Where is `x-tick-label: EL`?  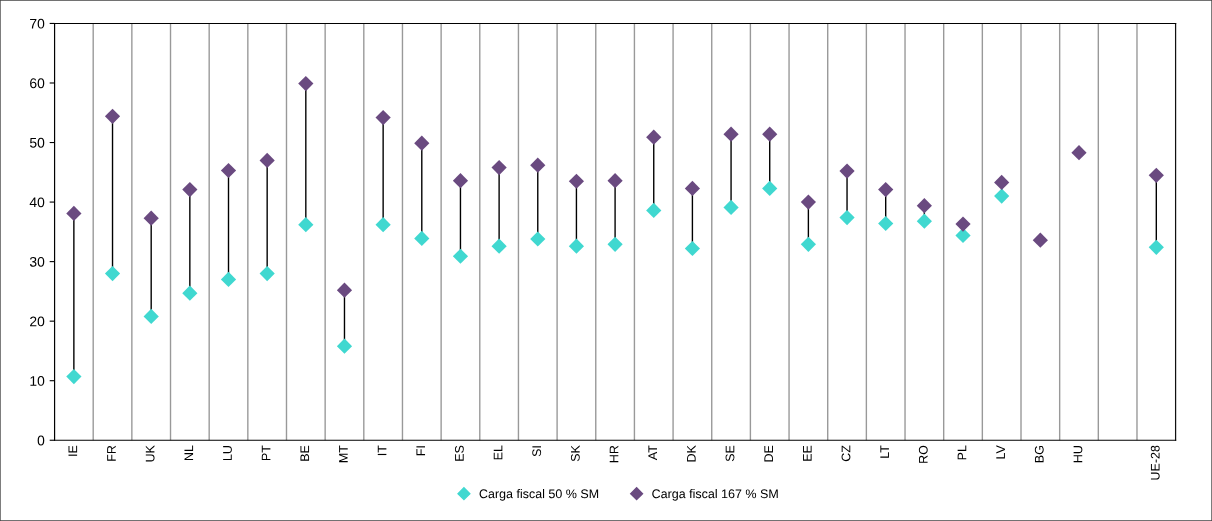
x-tick-label: EL is located at coordinates (498, 452).